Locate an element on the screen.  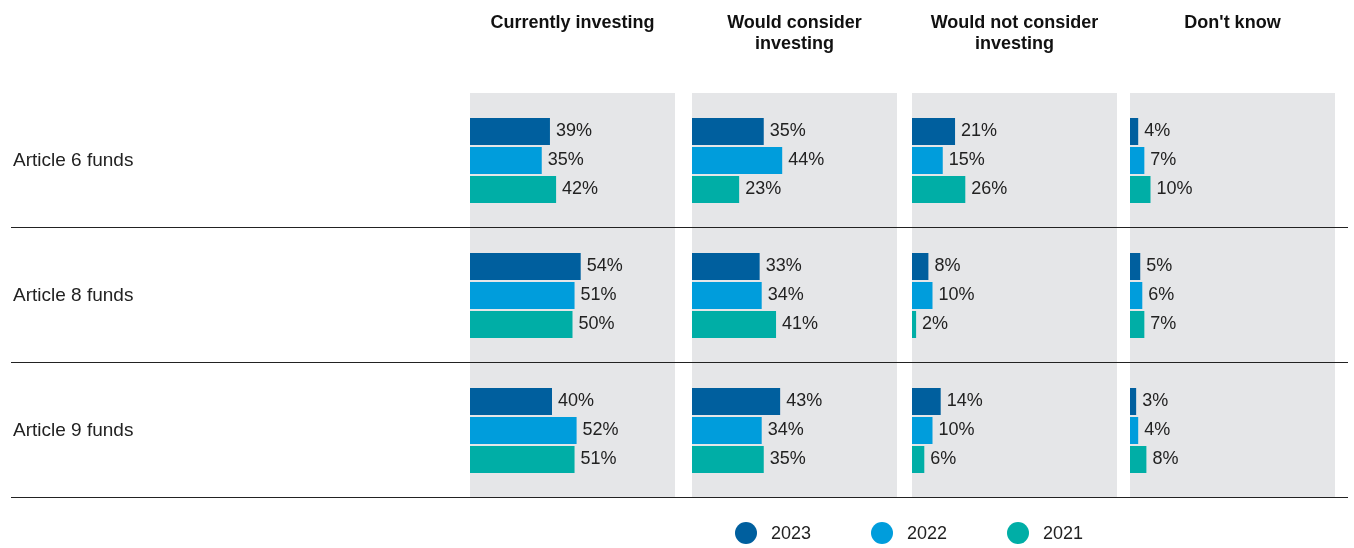
data-label: 23% is located at coordinates (763, 188).